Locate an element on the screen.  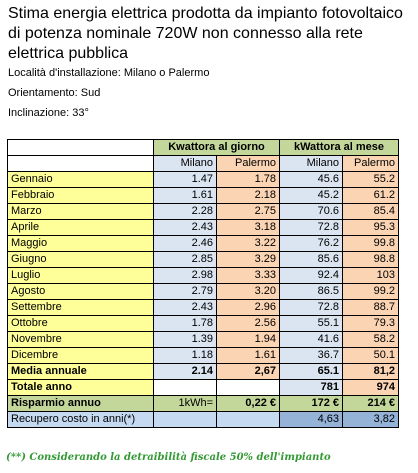
month-row: Gennaio 1.47 1.78 45.6 55.2 is located at coordinates (203, 179).